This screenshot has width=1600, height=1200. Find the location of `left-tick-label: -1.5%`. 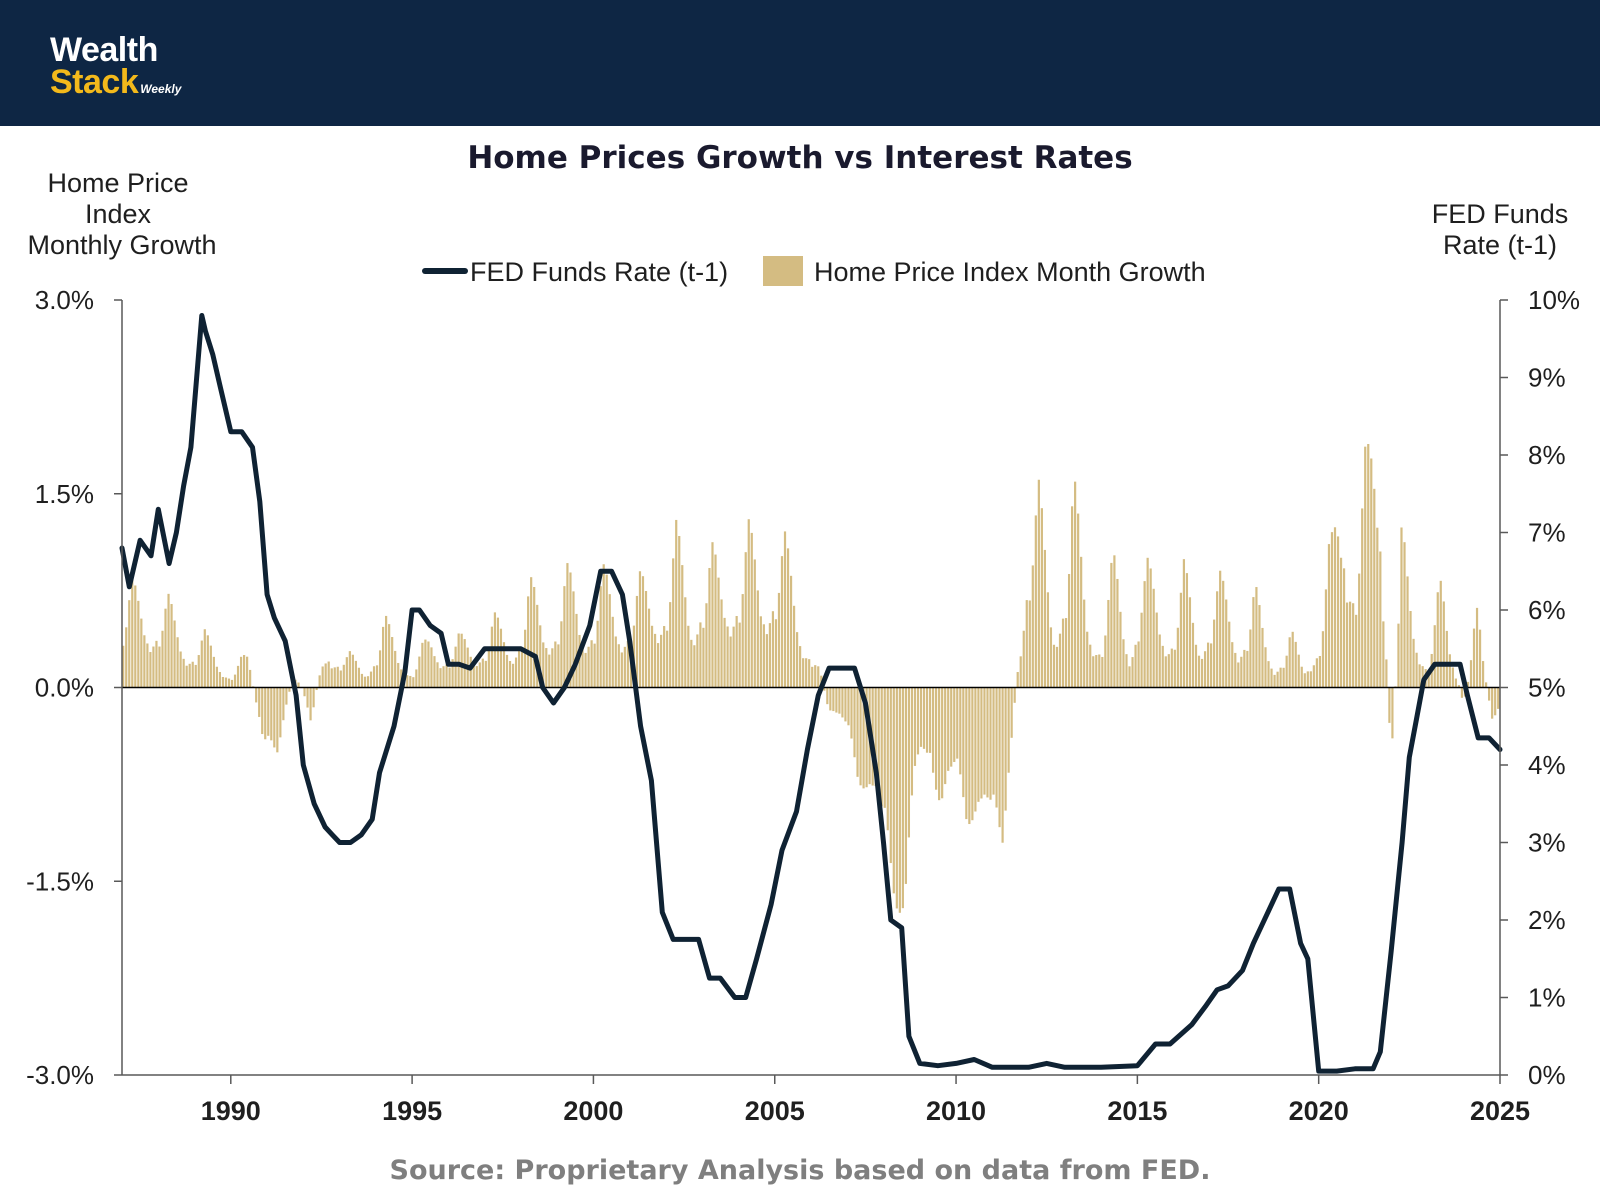

left-tick-label: -1.5% is located at coordinates (60, 881).